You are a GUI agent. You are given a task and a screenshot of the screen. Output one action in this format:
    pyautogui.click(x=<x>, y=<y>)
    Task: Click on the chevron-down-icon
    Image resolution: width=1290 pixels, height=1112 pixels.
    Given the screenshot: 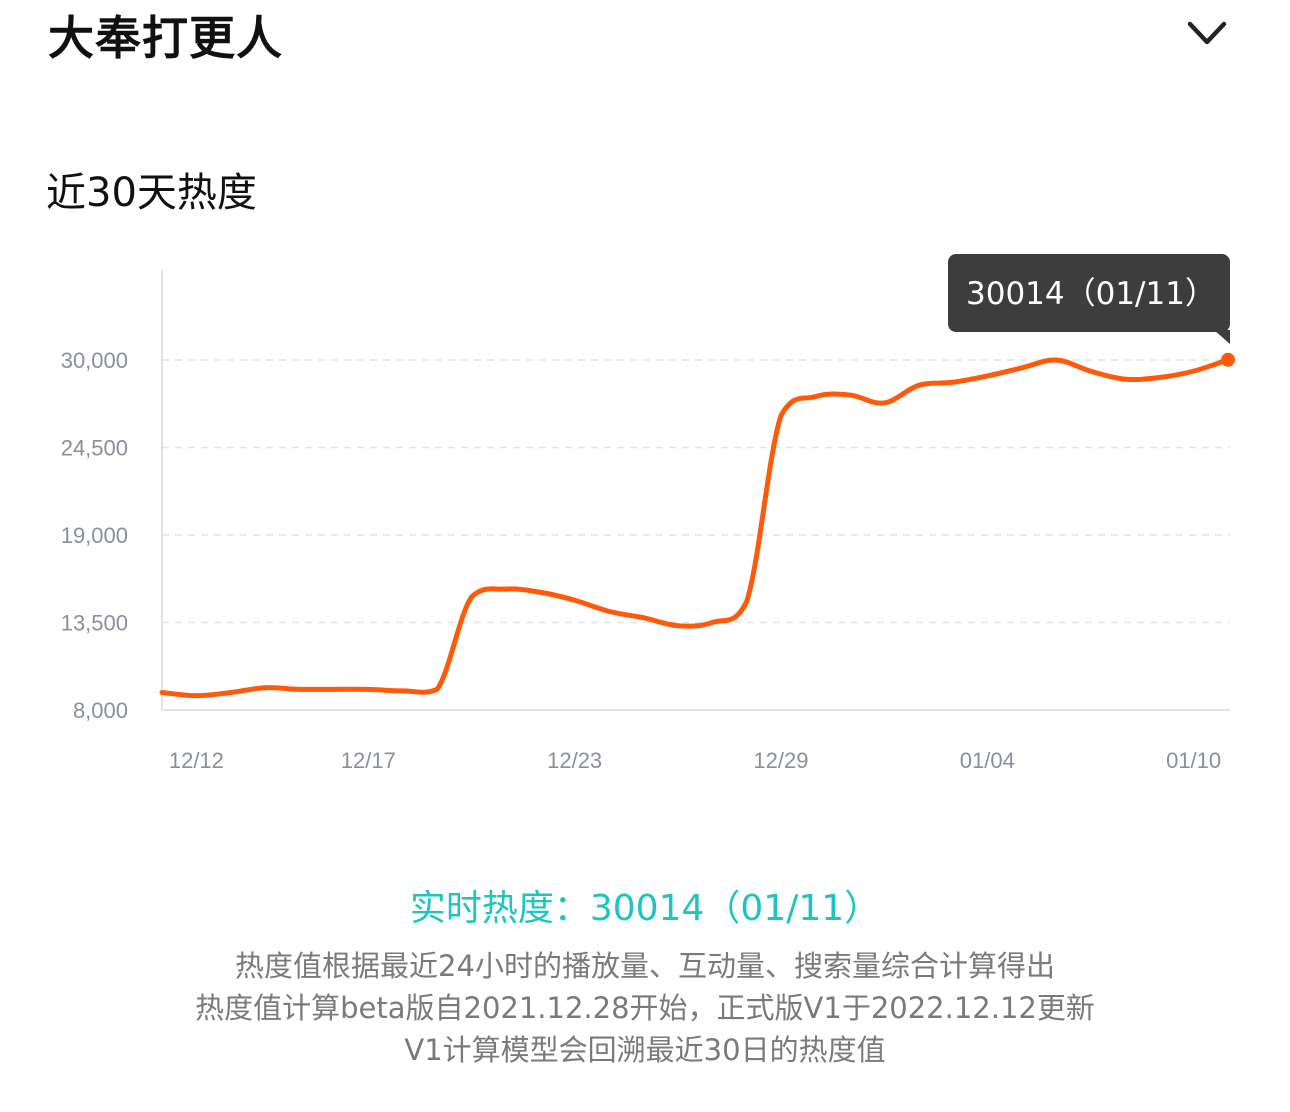 What is the action you would take?
    pyautogui.click(x=1207, y=34)
    